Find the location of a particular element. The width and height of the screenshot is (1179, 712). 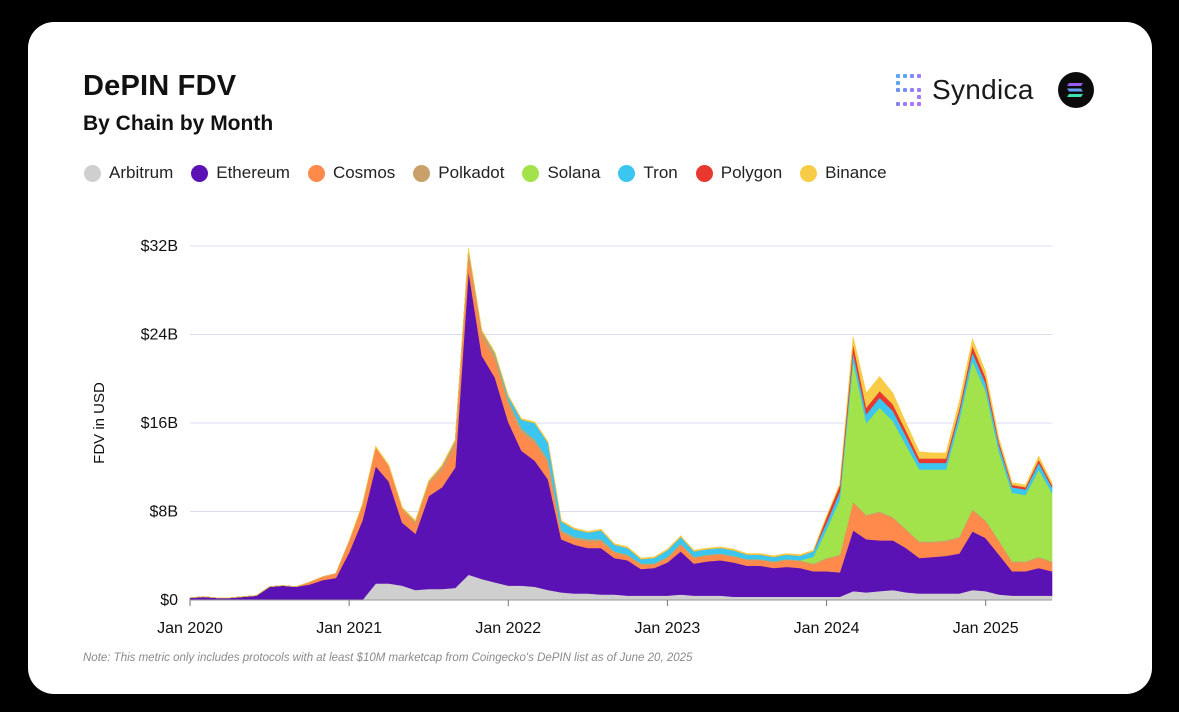

legend-label: Polygon is located at coordinates (751, 172).